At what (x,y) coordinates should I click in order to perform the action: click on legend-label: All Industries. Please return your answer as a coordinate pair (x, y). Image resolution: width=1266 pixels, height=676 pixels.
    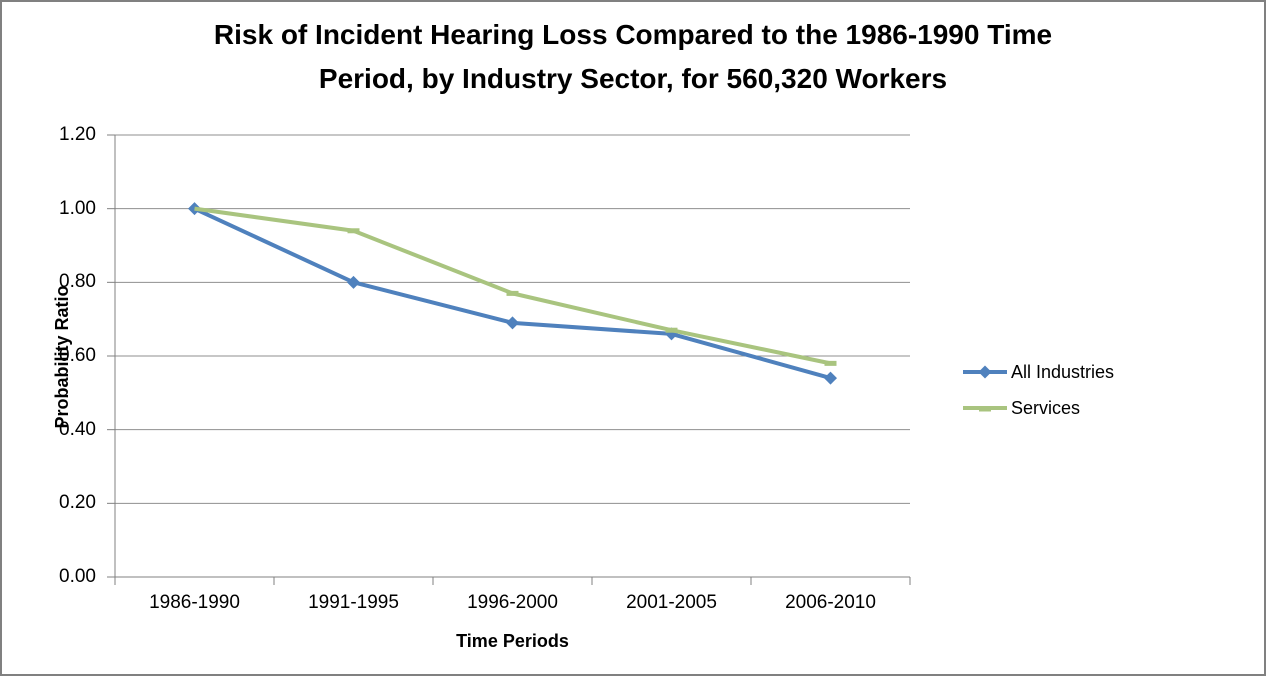
    Looking at the image, I should click on (1063, 371).